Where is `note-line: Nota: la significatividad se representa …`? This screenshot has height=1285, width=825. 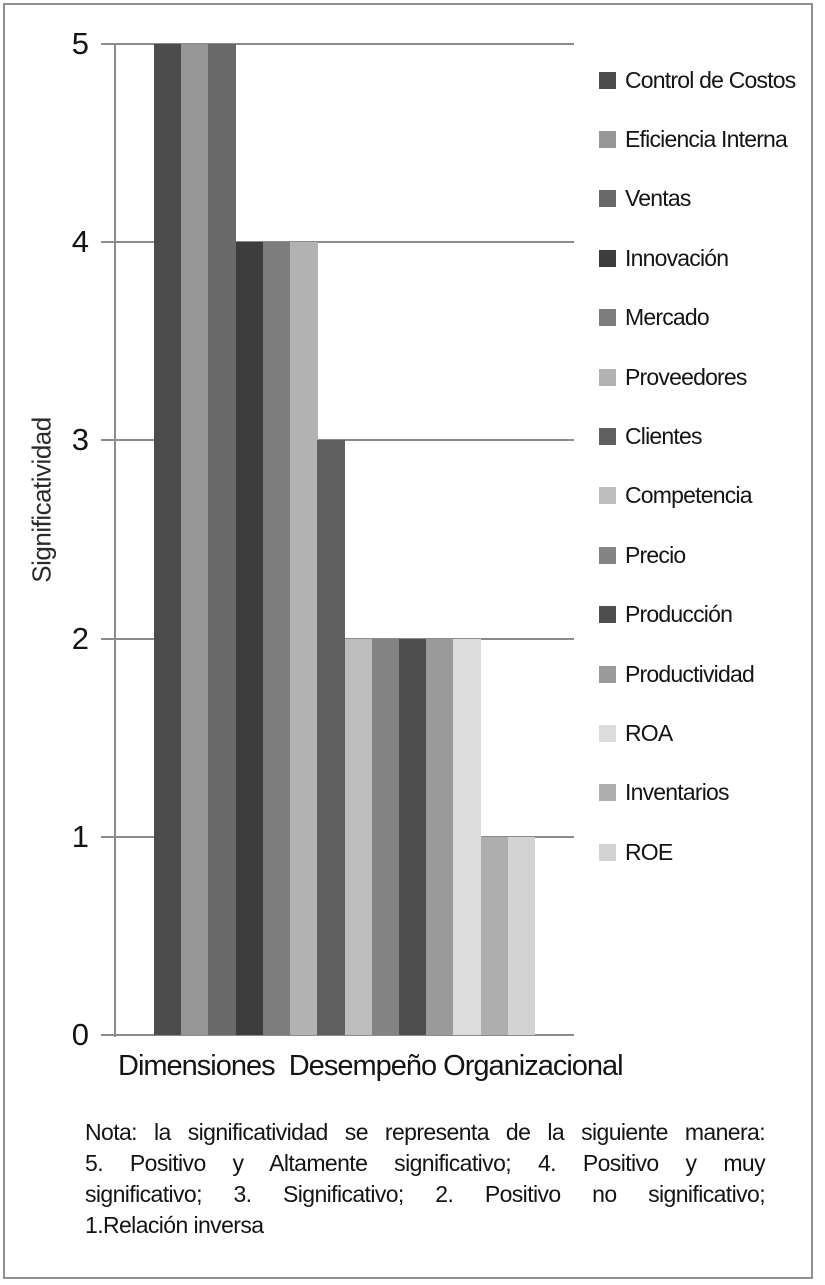 note-line: Nota: la significatividad se representa … is located at coordinates (425, 1132).